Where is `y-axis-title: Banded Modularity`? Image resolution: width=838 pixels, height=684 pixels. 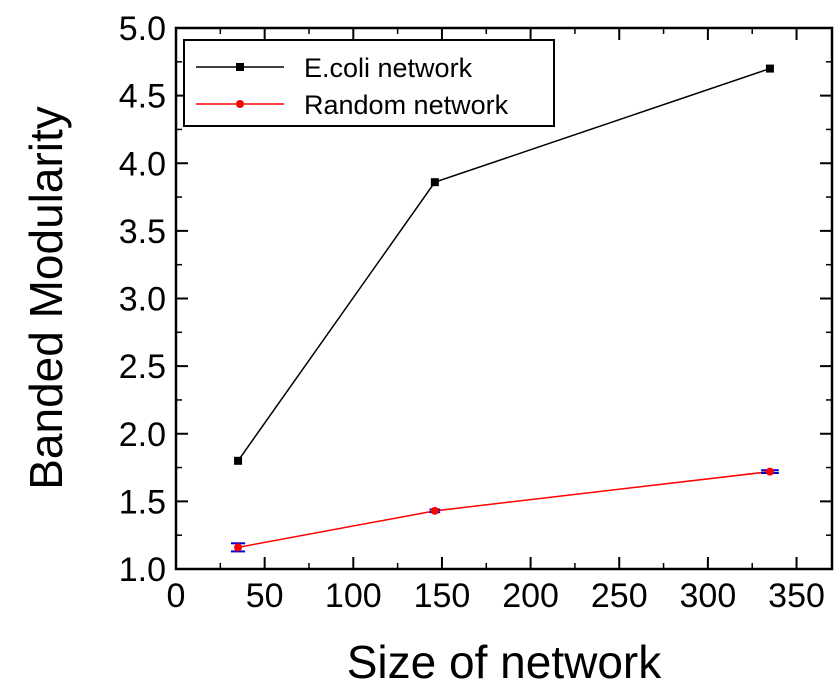
y-axis-title: Banded Modularity is located at coordinates (46, 298).